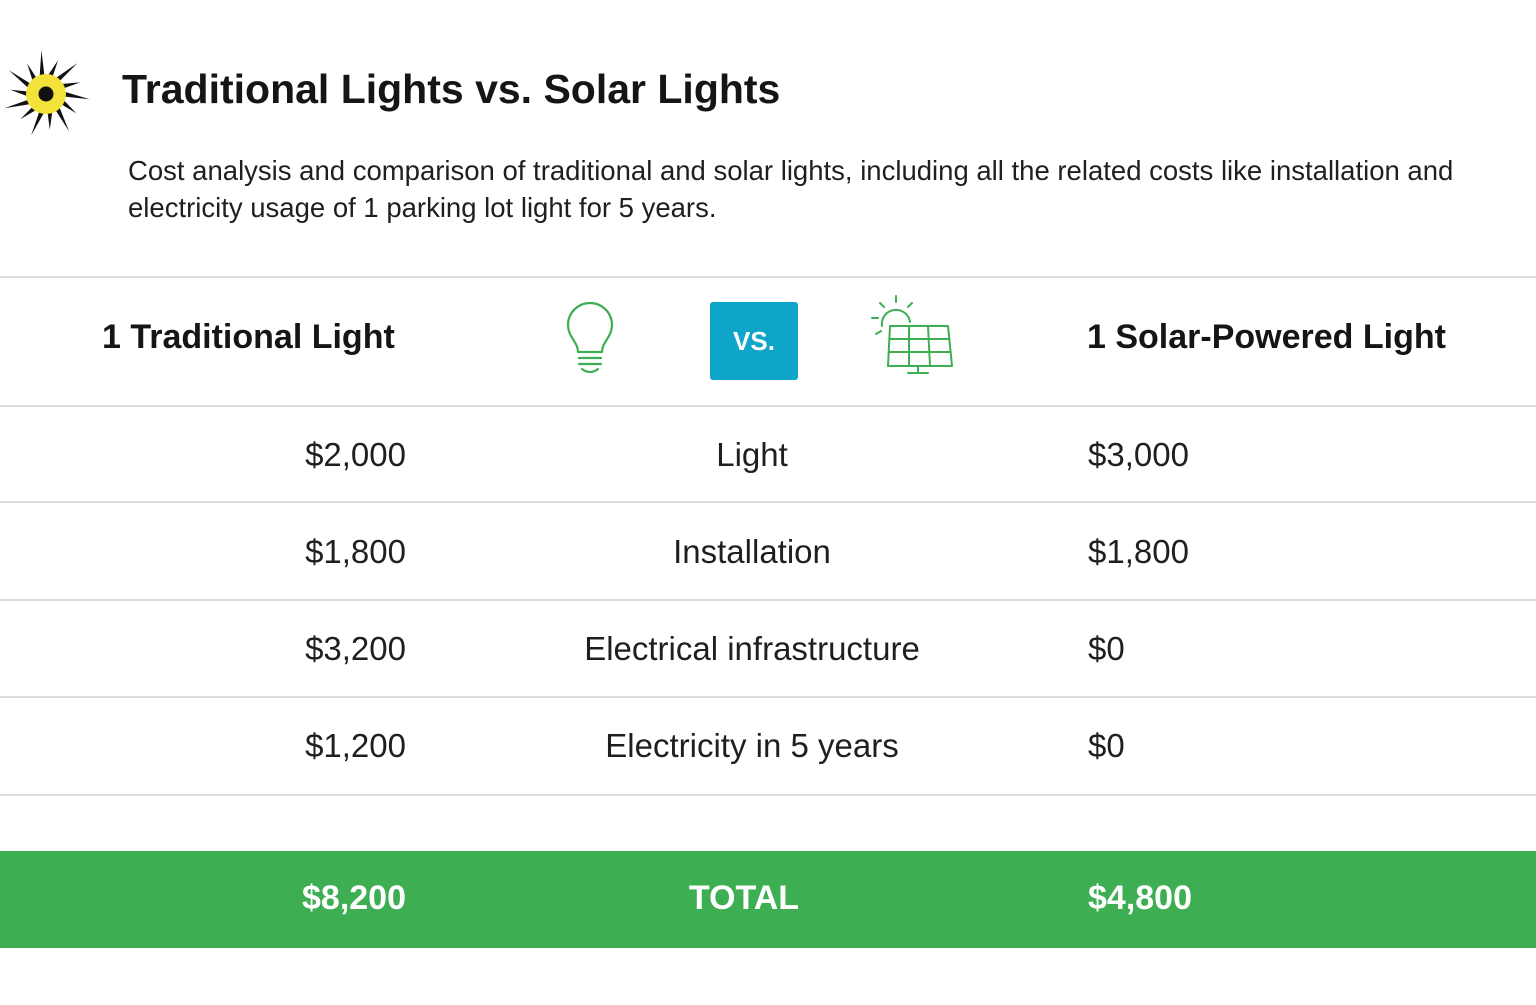 This screenshot has height=1005, width=1536. I want to click on page-title: Traditional Lights vs. Solar Lights, so click(451, 89).